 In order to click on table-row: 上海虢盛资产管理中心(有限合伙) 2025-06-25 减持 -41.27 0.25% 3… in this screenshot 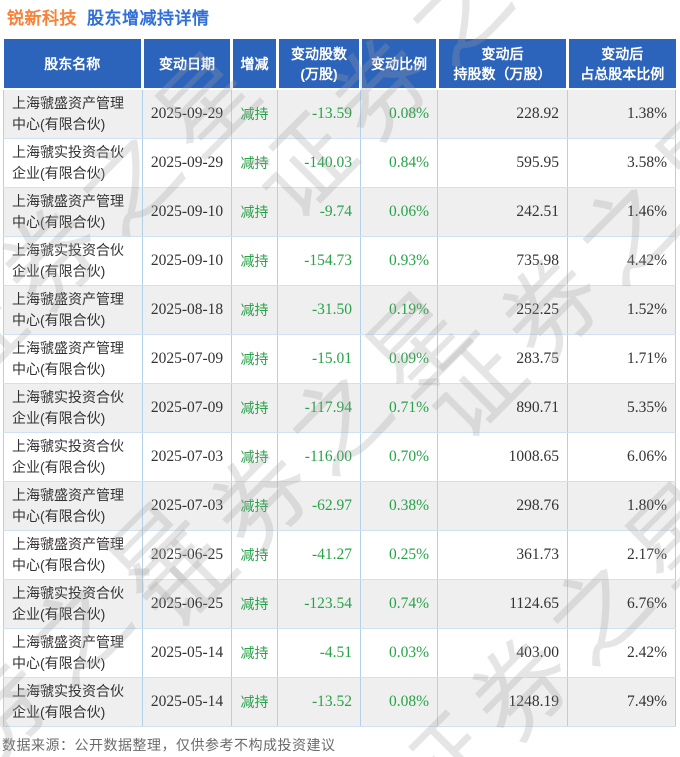, I will do `click(339, 555)`.